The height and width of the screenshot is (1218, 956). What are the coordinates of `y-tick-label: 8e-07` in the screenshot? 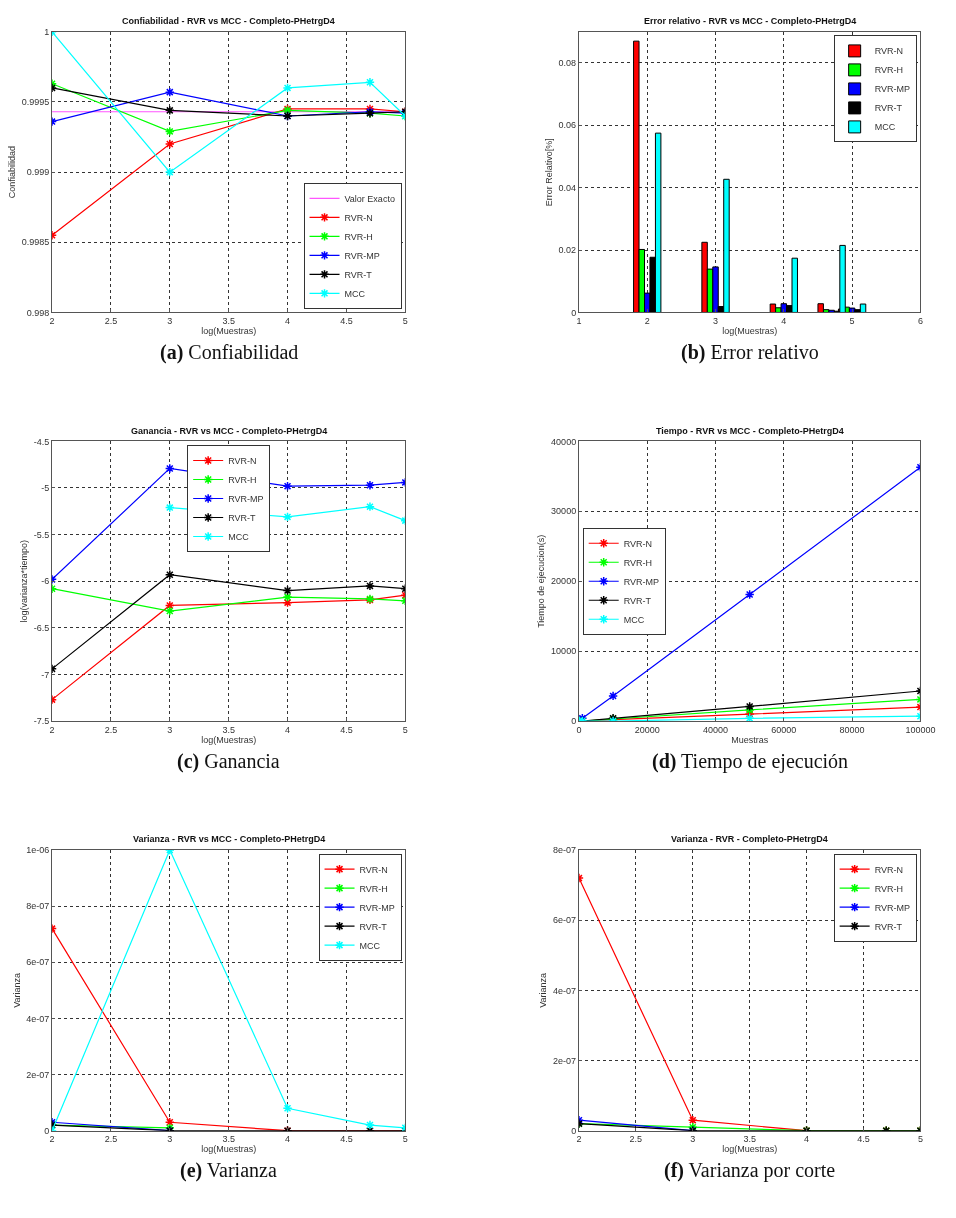 It's located at (38, 906).